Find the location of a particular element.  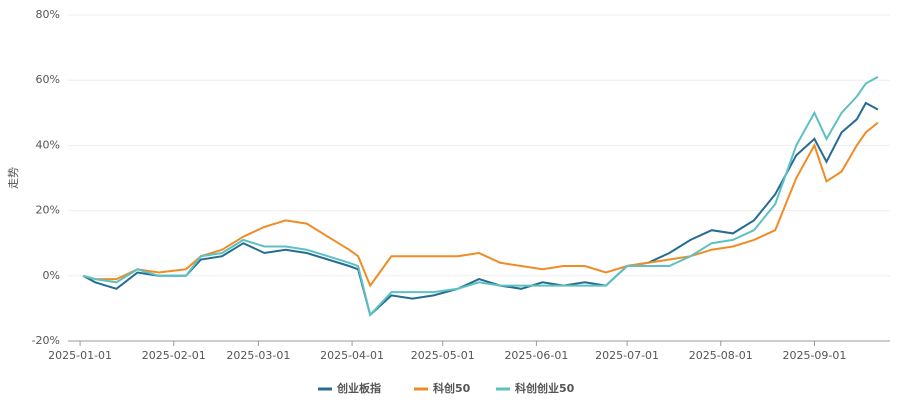

x-tick-label: 2025-09-01 is located at coordinates (814, 355).